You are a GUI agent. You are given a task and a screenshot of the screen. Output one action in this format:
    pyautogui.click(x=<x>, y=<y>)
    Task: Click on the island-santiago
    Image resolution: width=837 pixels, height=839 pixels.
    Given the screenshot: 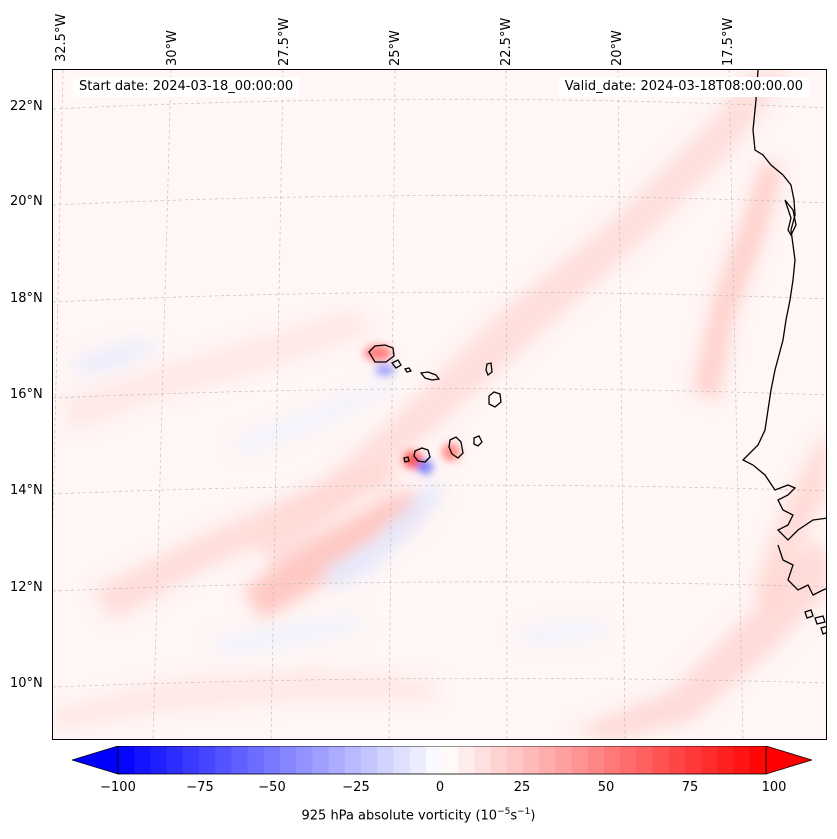 What is the action you would take?
    pyautogui.click(x=456, y=447)
    